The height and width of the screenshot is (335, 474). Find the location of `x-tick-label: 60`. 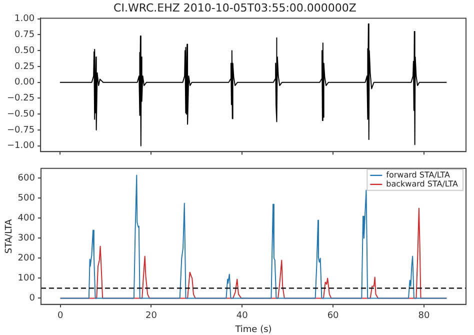

x-tick-label: 60 is located at coordinates (333, 316).